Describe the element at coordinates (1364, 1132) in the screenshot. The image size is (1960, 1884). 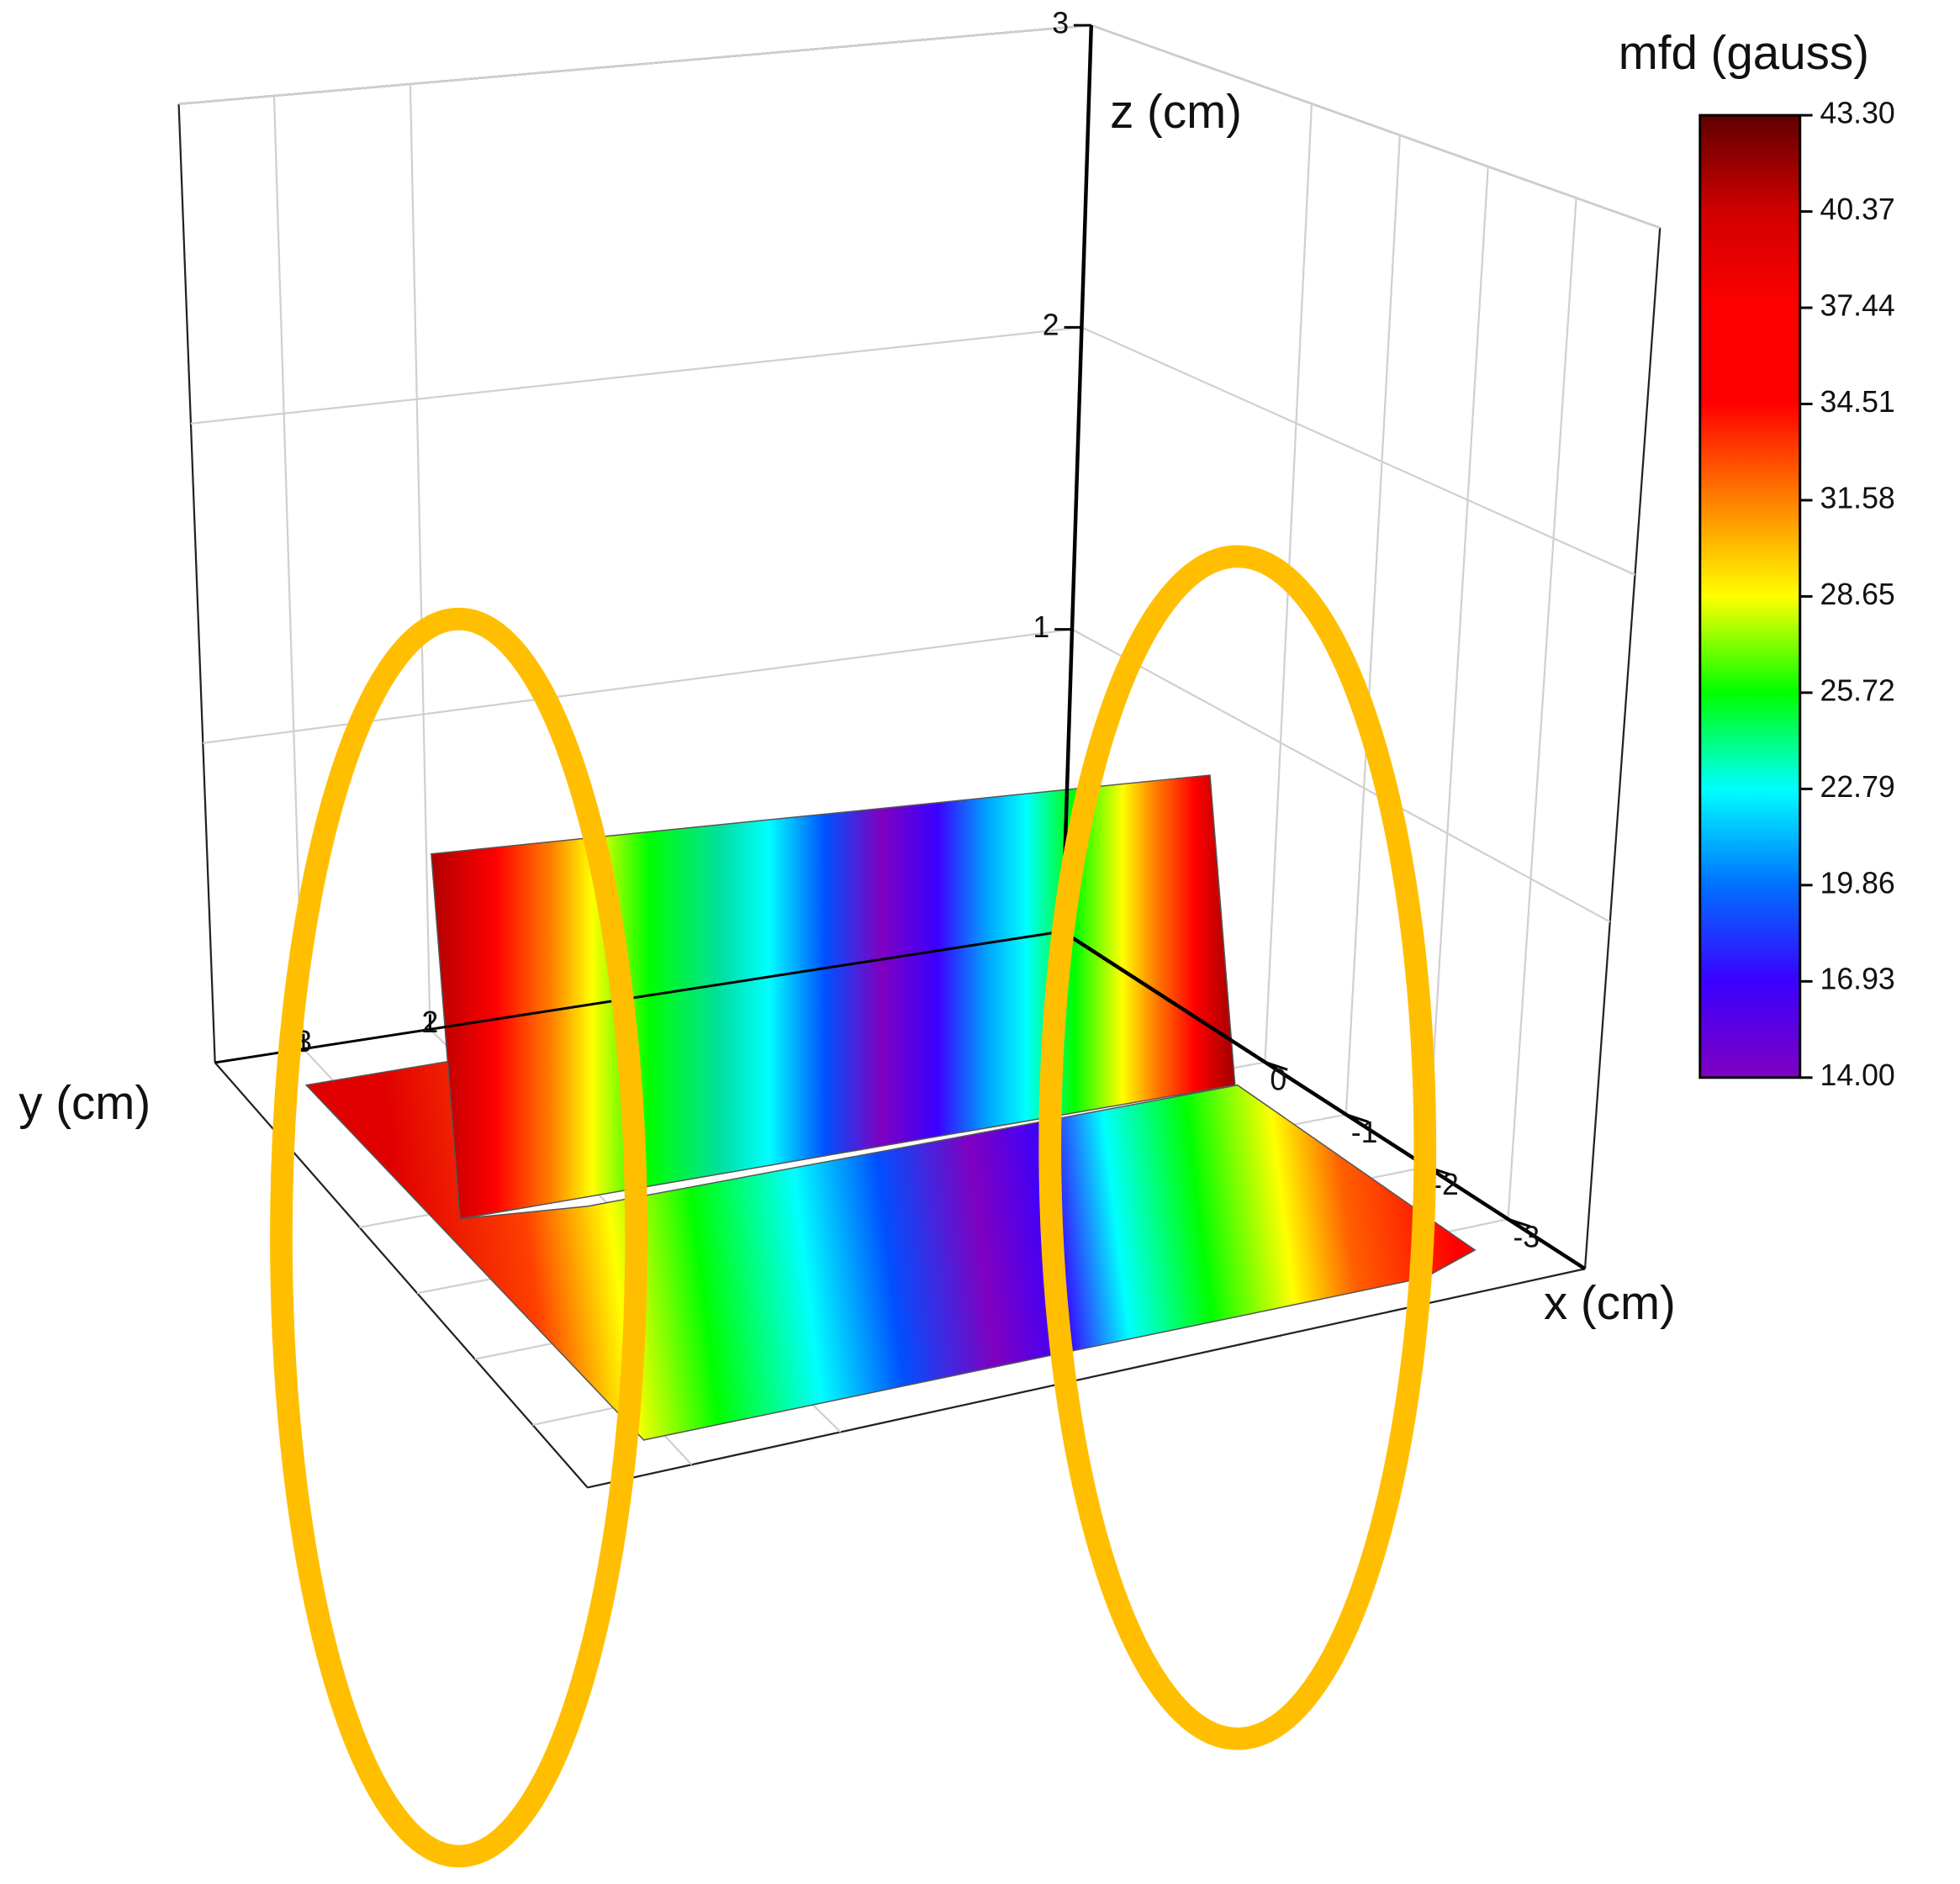
I see `x-tick-label: -1` at that location.